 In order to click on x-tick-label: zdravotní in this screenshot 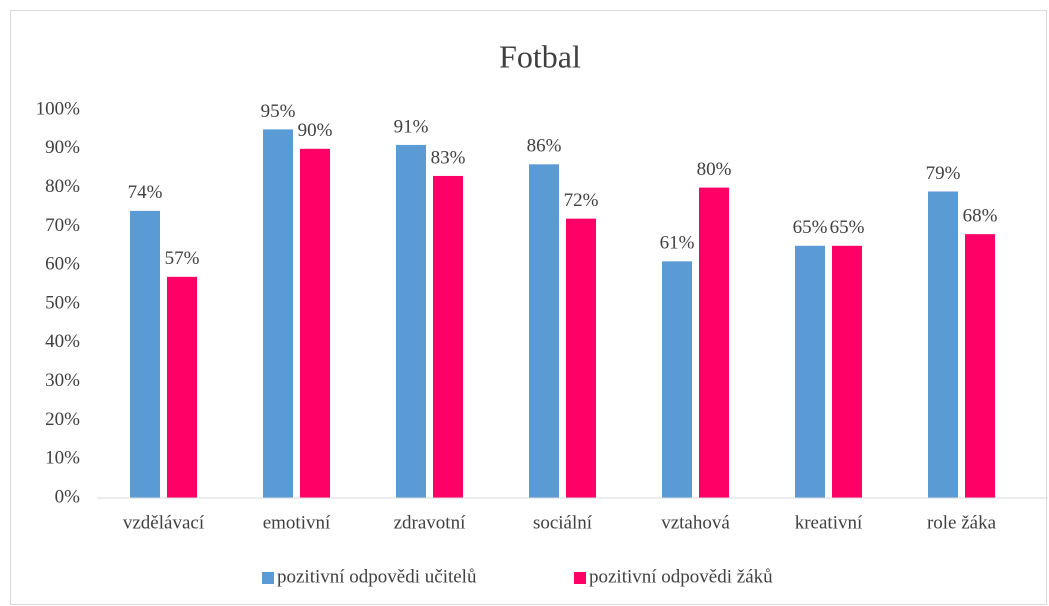, I will do `click(430, 522)`.